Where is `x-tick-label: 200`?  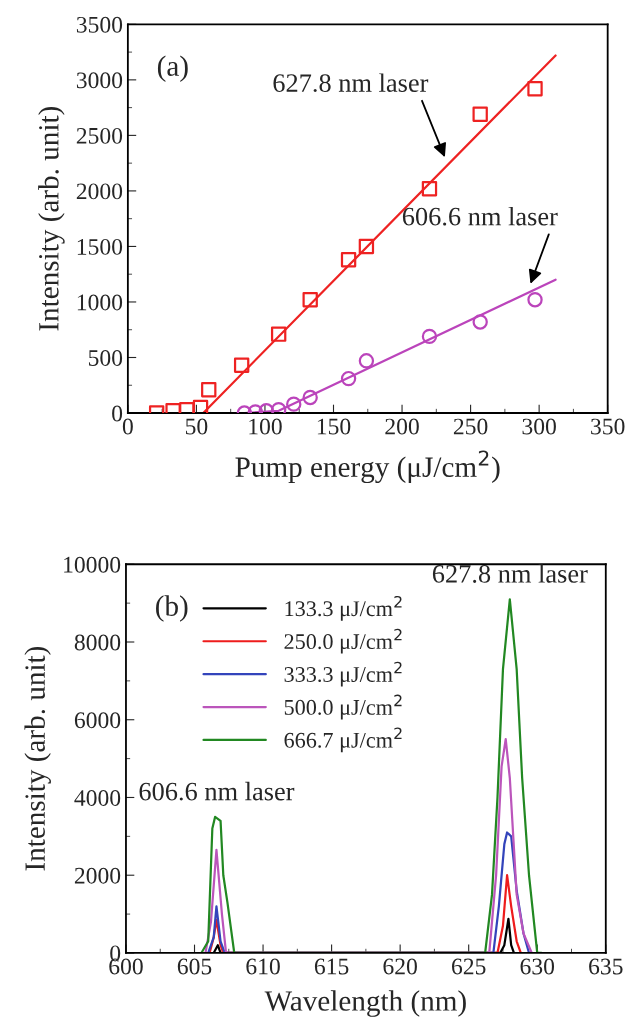 x-tick-label: 200 is located at coordinates (402, 426).